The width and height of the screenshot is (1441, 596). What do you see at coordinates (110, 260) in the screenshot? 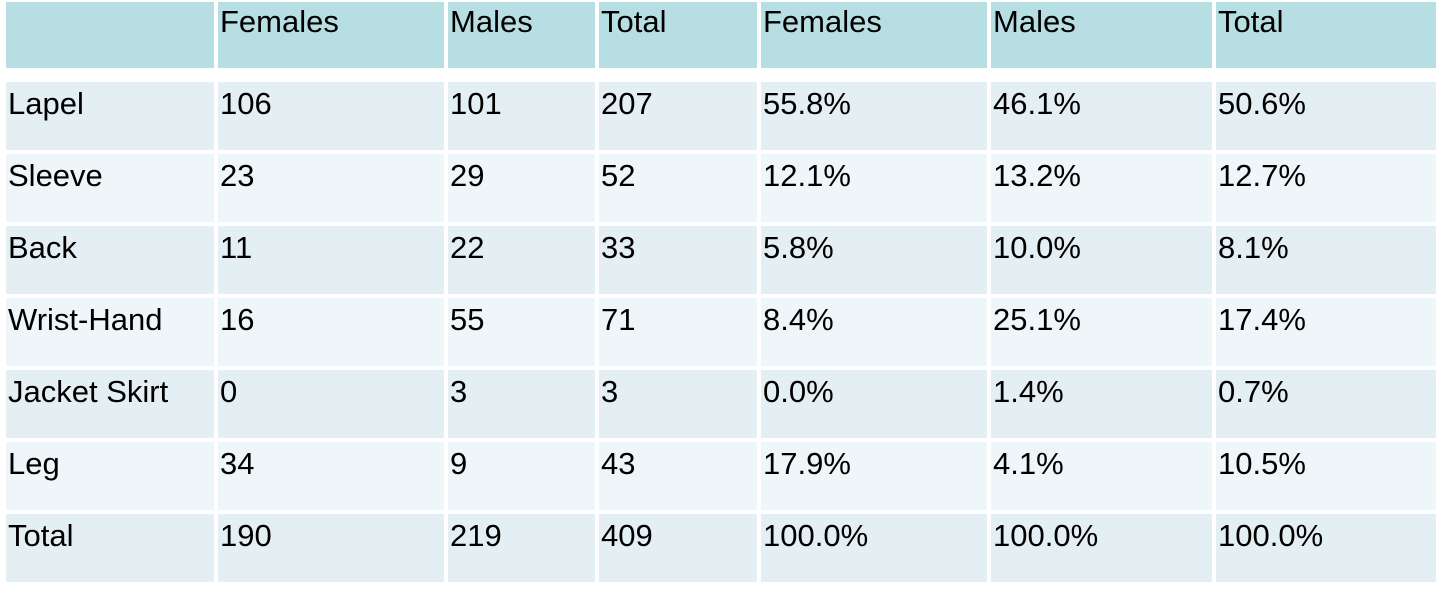
I see `row-label: Back` at bounding box center [110, 260].